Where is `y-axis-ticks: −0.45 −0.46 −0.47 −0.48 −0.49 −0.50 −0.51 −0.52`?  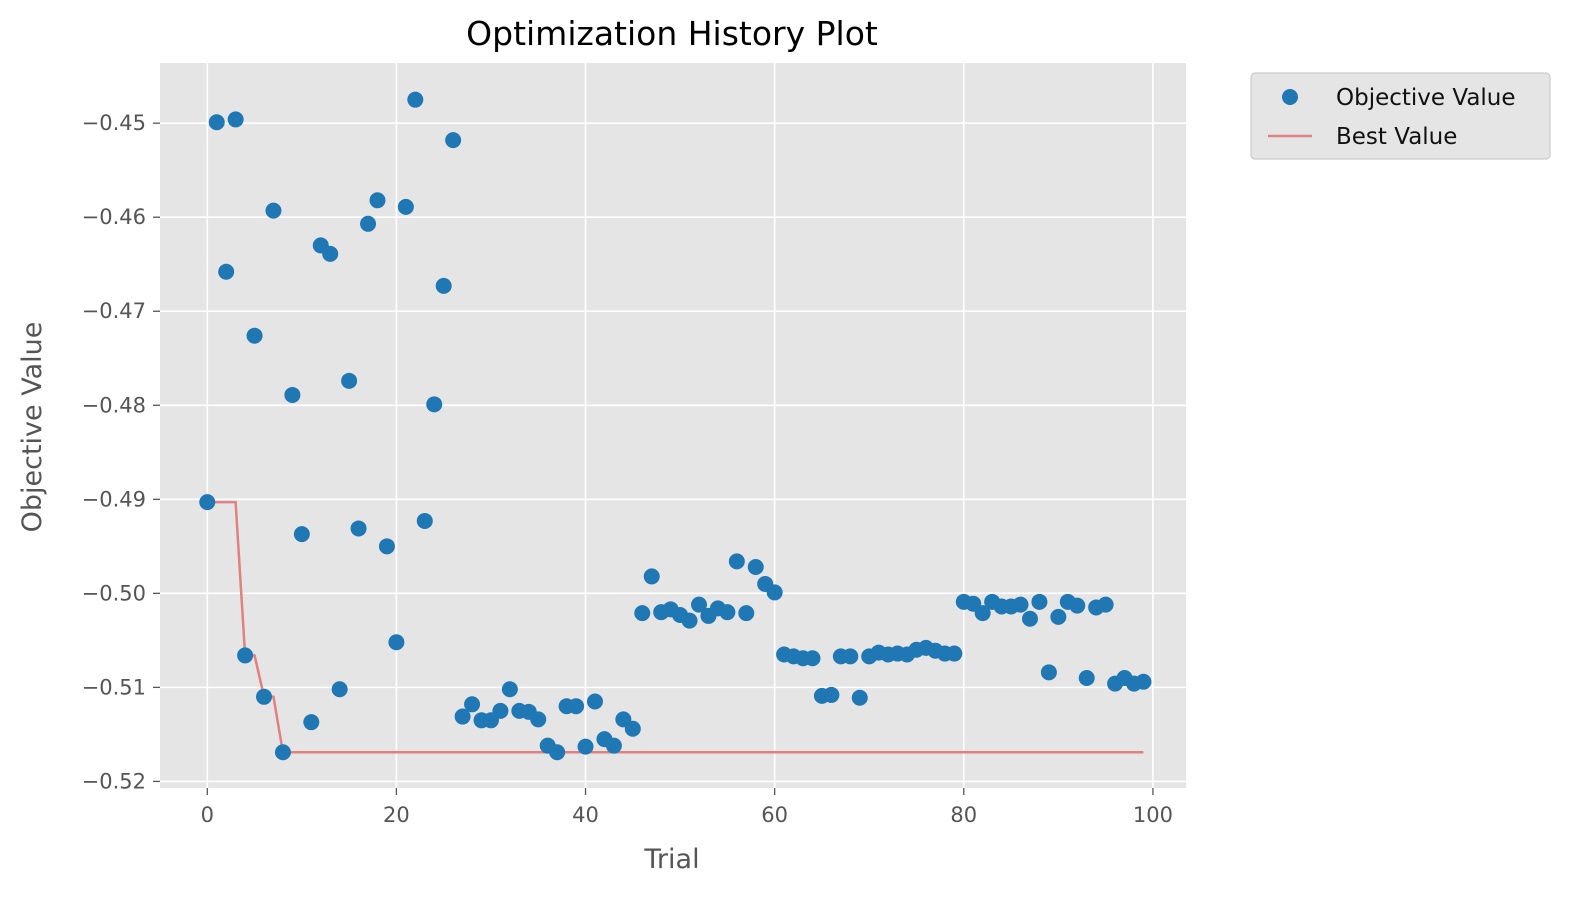 y-axis-ticks: −0.45 −0.46 −0.47 −0.48 −0.49 −0.50 −0.51 −0.52 is located at coordinates (121, 452).